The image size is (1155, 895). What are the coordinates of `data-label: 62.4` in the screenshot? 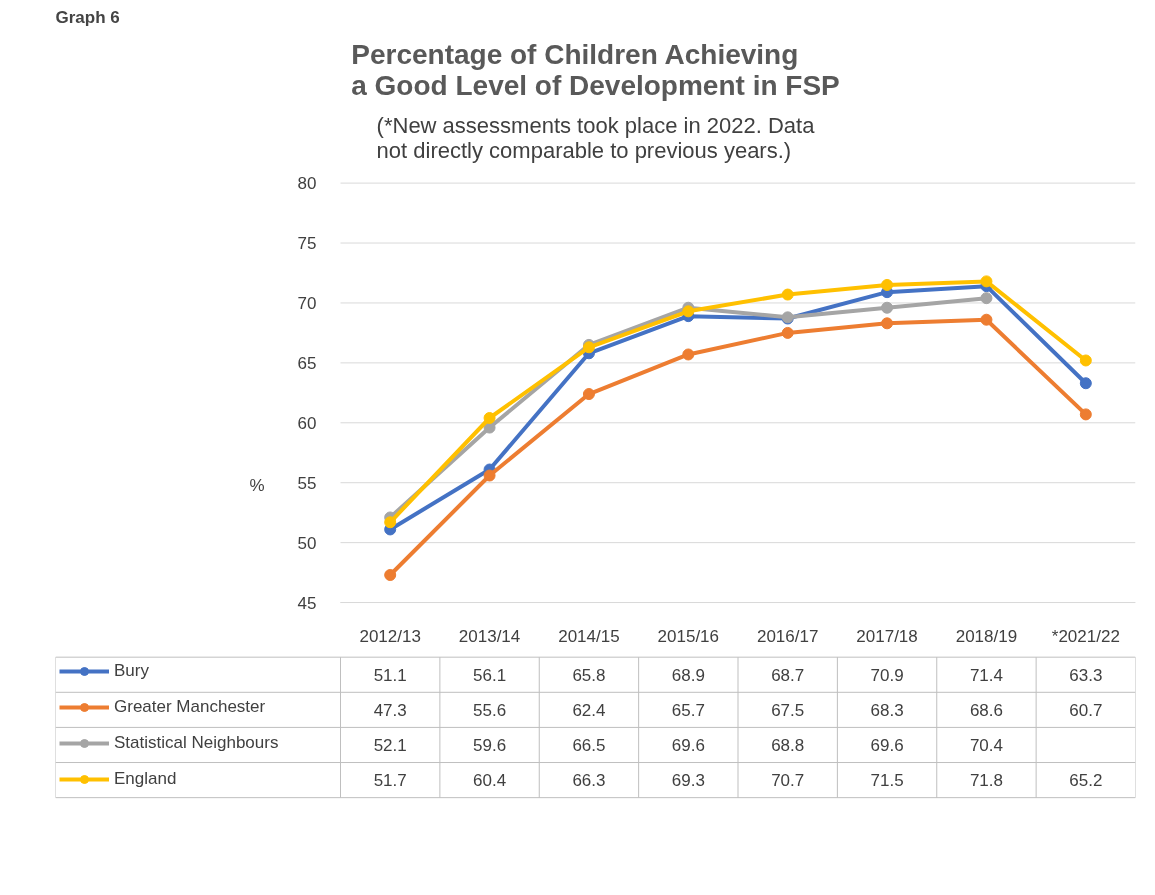 It's located at (589, 710).